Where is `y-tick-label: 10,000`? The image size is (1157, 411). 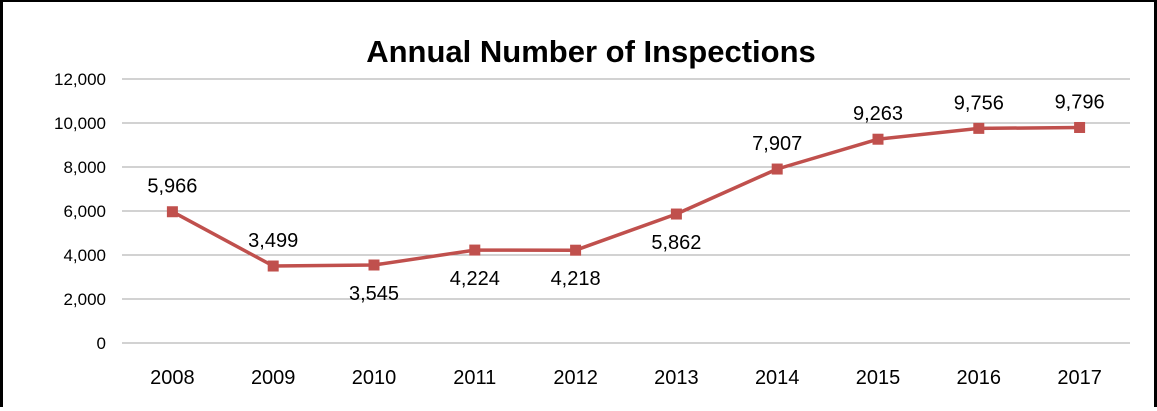
y-tick-label: 10,000 is located at coordinates (80, 123).